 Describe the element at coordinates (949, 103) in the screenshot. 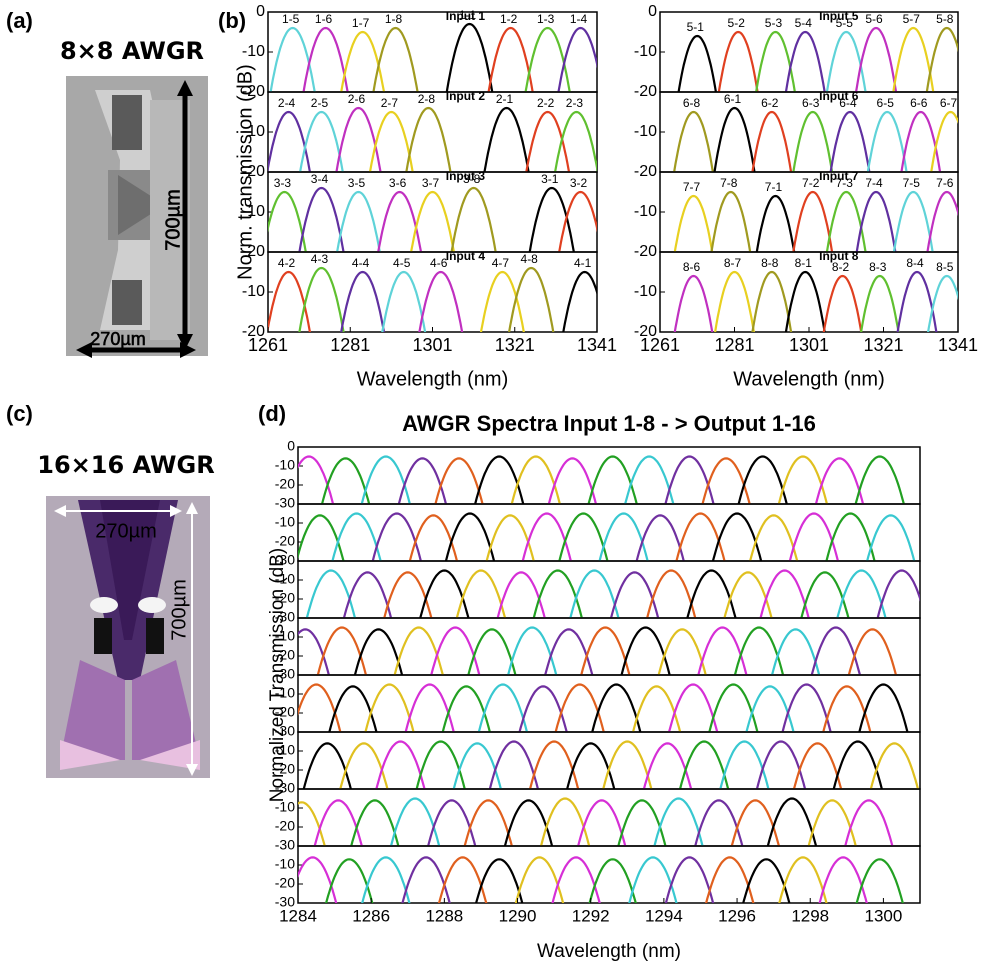

I see `channel-label: 6-7` at that location.